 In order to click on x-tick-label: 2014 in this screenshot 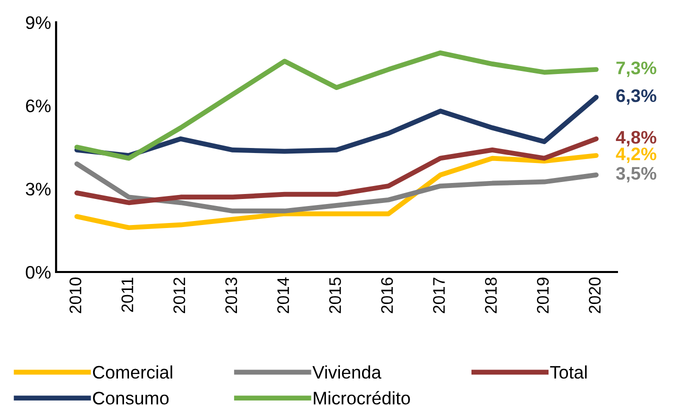, I will do `click(283, 295)`.